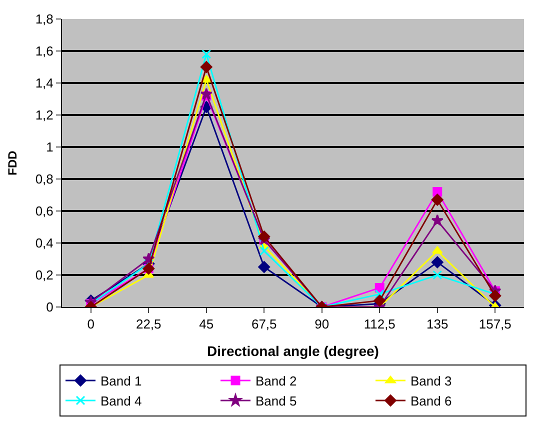 The image size is (544, 429). Describe the element at coordinates (50, 147) in the screenshot. I see `y-tick-label: 1` at that location.